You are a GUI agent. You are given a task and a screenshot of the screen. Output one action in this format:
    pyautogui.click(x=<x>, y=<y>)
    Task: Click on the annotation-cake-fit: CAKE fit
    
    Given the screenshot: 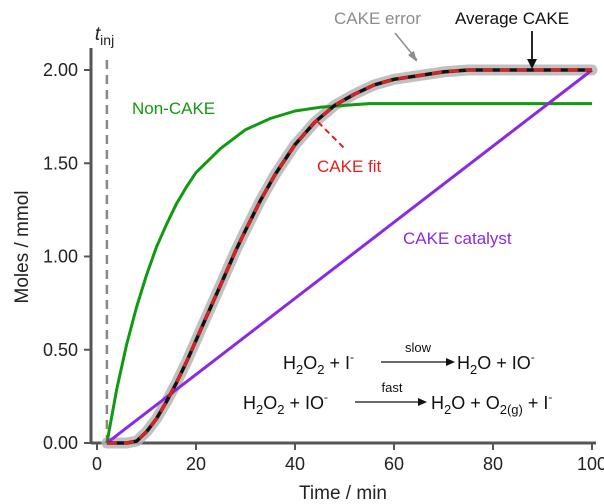 What is the action you would take?
    pyautogui.click(x=349, y=166)
    